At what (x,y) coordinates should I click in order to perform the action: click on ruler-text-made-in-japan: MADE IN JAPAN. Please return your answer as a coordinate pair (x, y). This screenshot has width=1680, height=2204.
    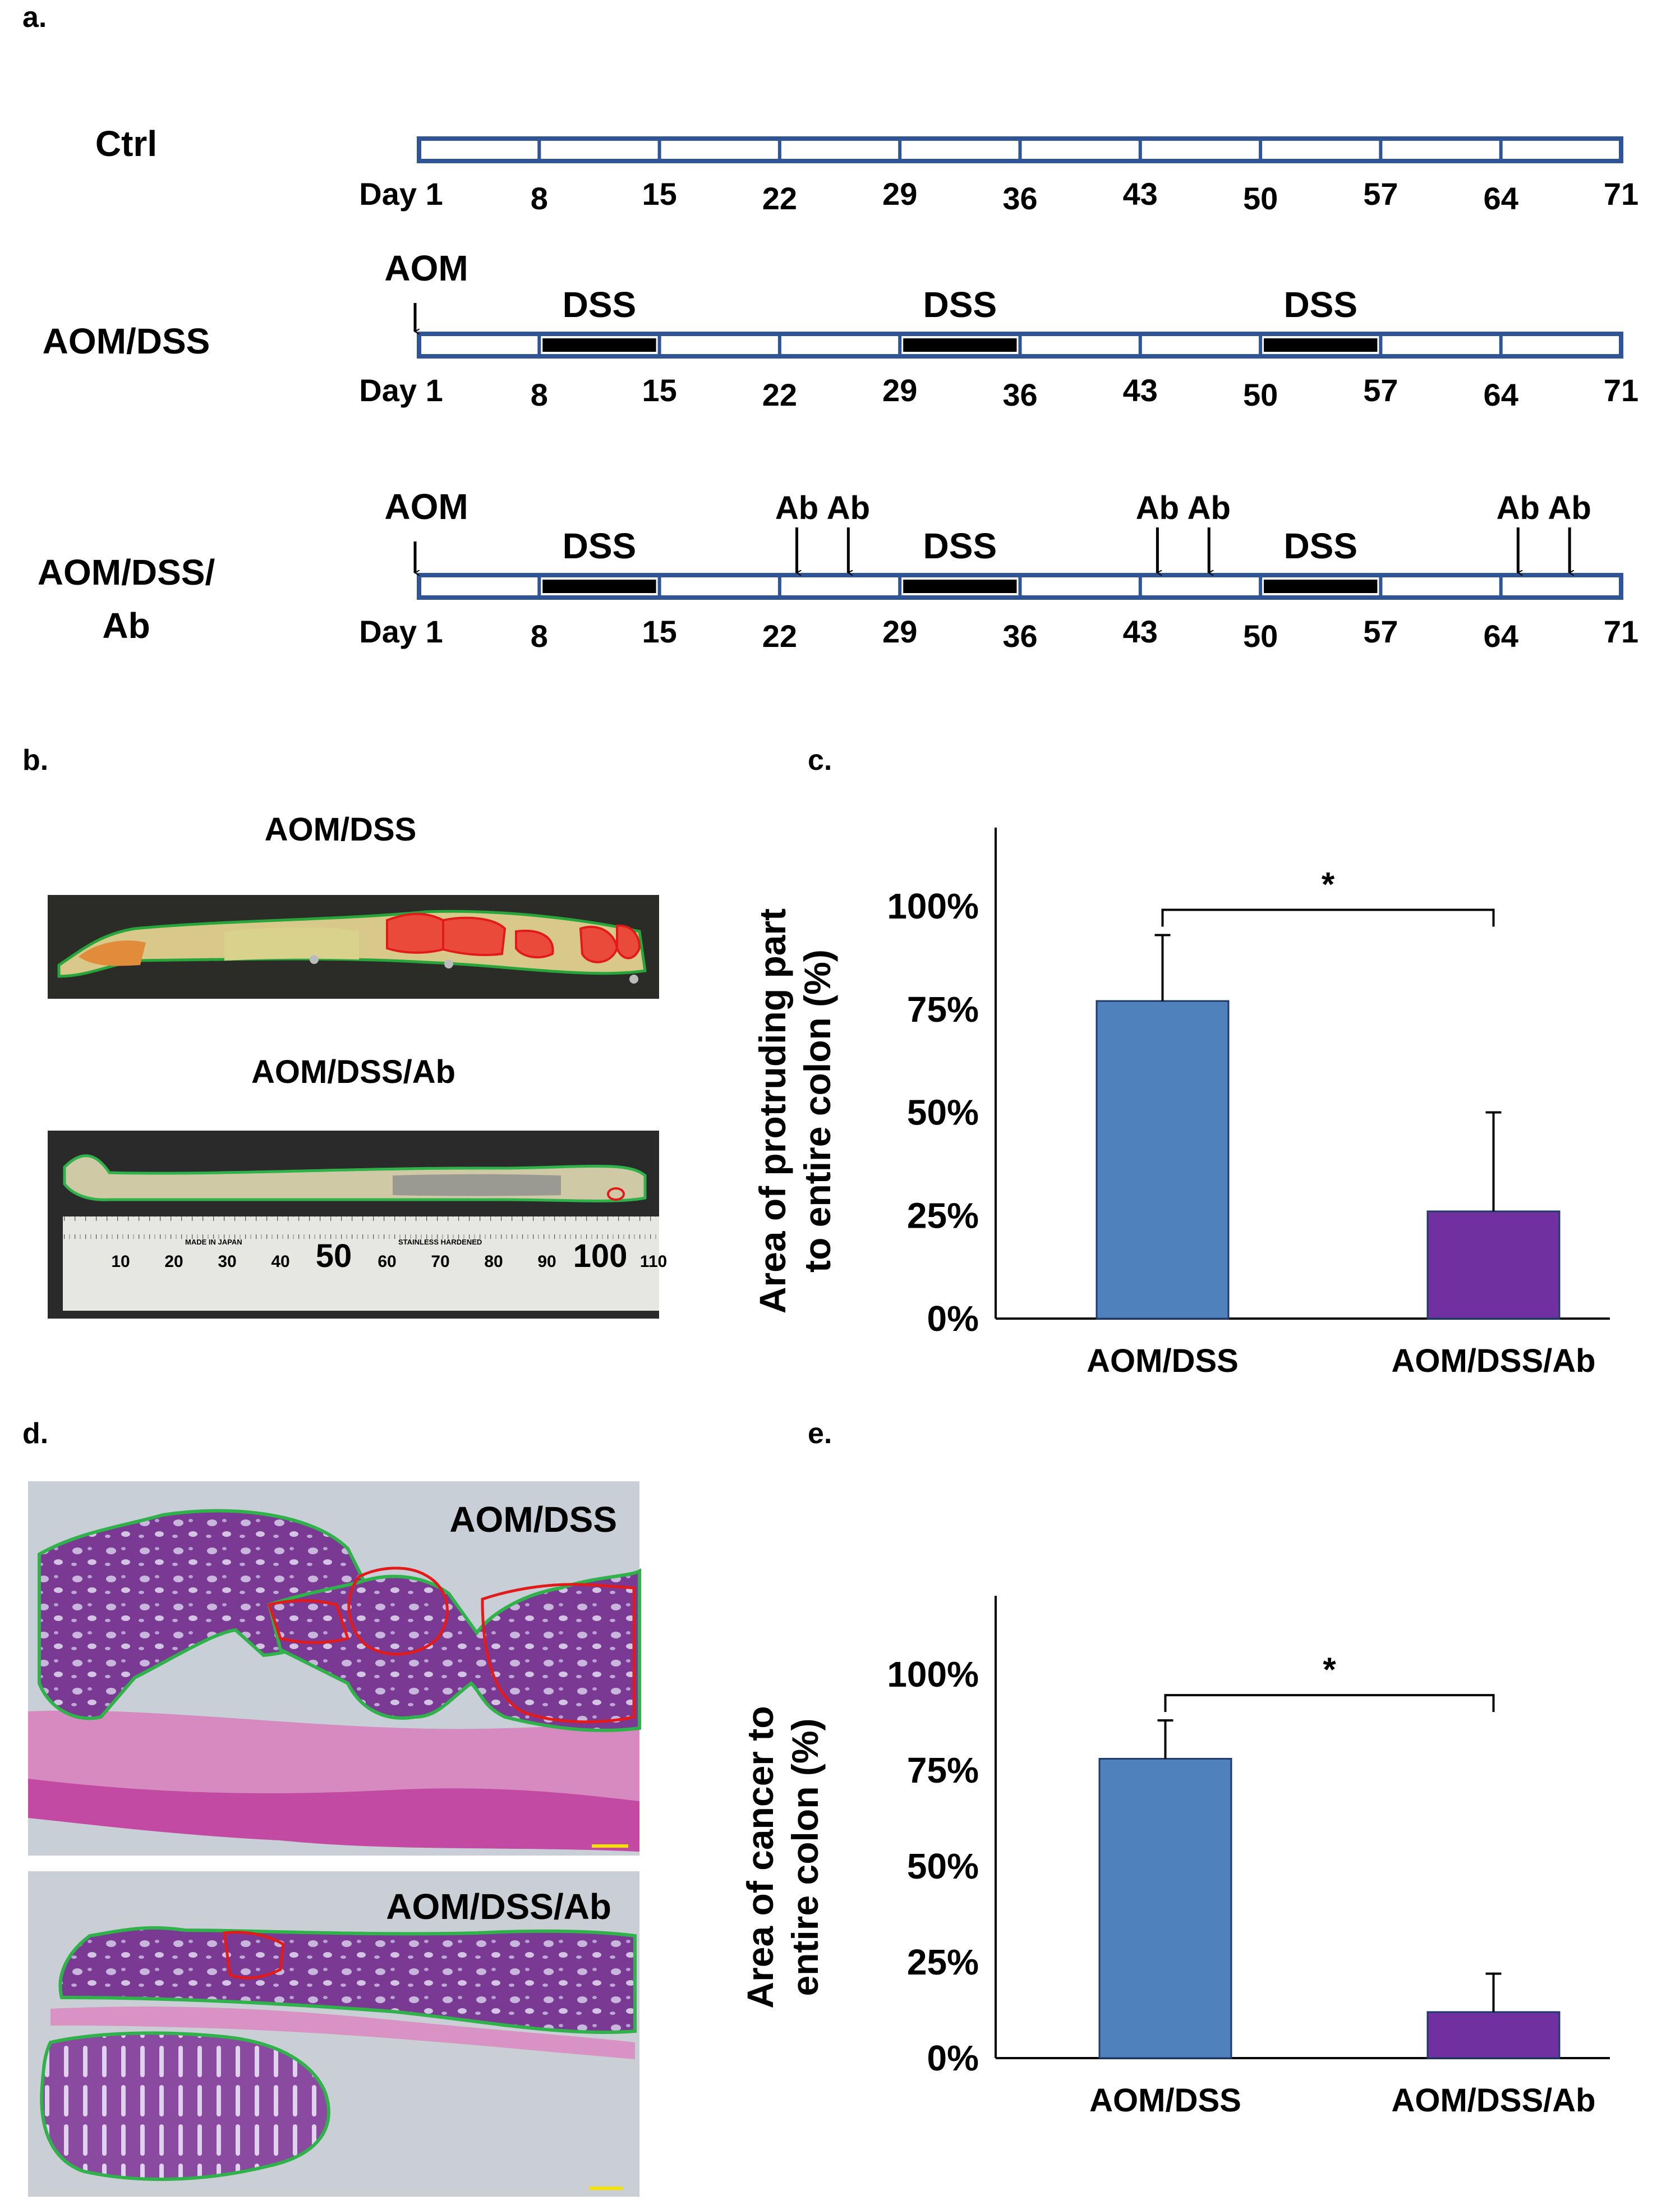
    Looking at the image, I should click on (213, 1242).